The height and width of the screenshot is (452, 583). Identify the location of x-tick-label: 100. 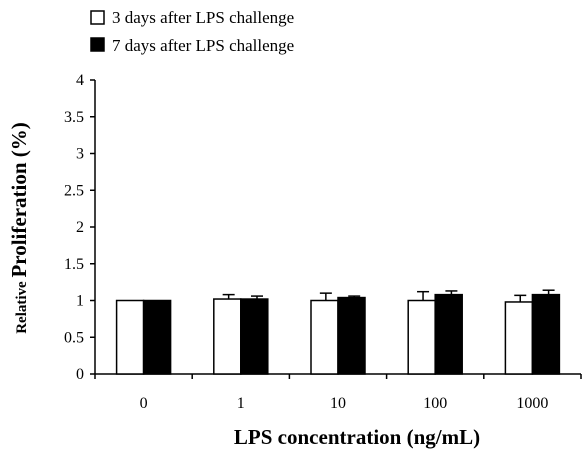
(435, 403).